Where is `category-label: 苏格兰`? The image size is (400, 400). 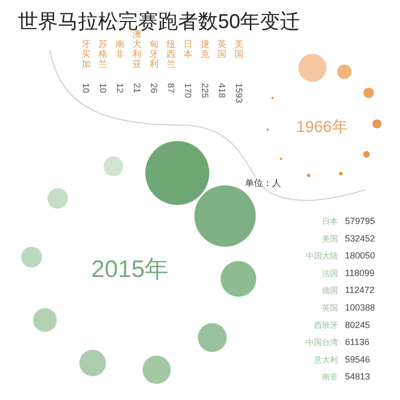 category-label: 苏格兰 is located at coordinates (103, 54).